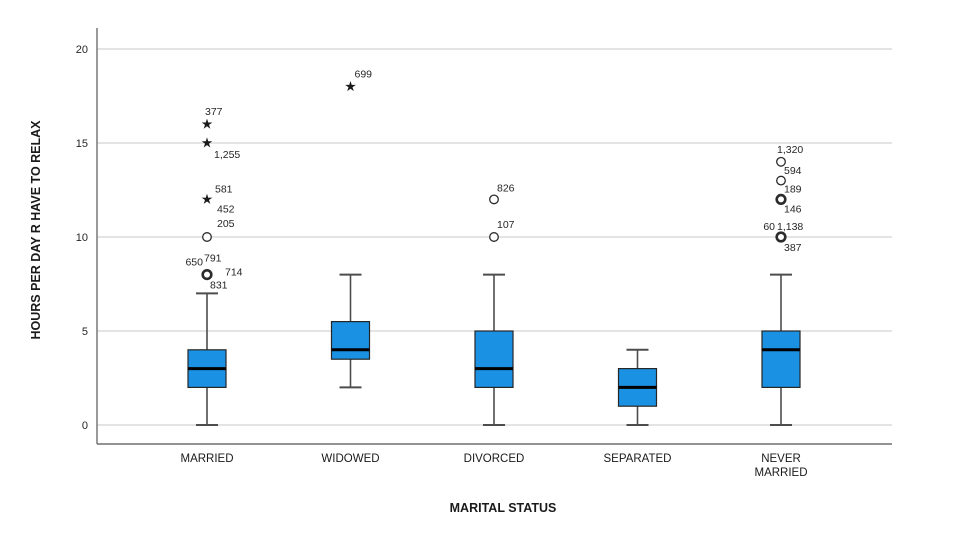  Describe the element at coordinates (194, 263) in the screenshot. I see `outlier-label: 650` at that location.